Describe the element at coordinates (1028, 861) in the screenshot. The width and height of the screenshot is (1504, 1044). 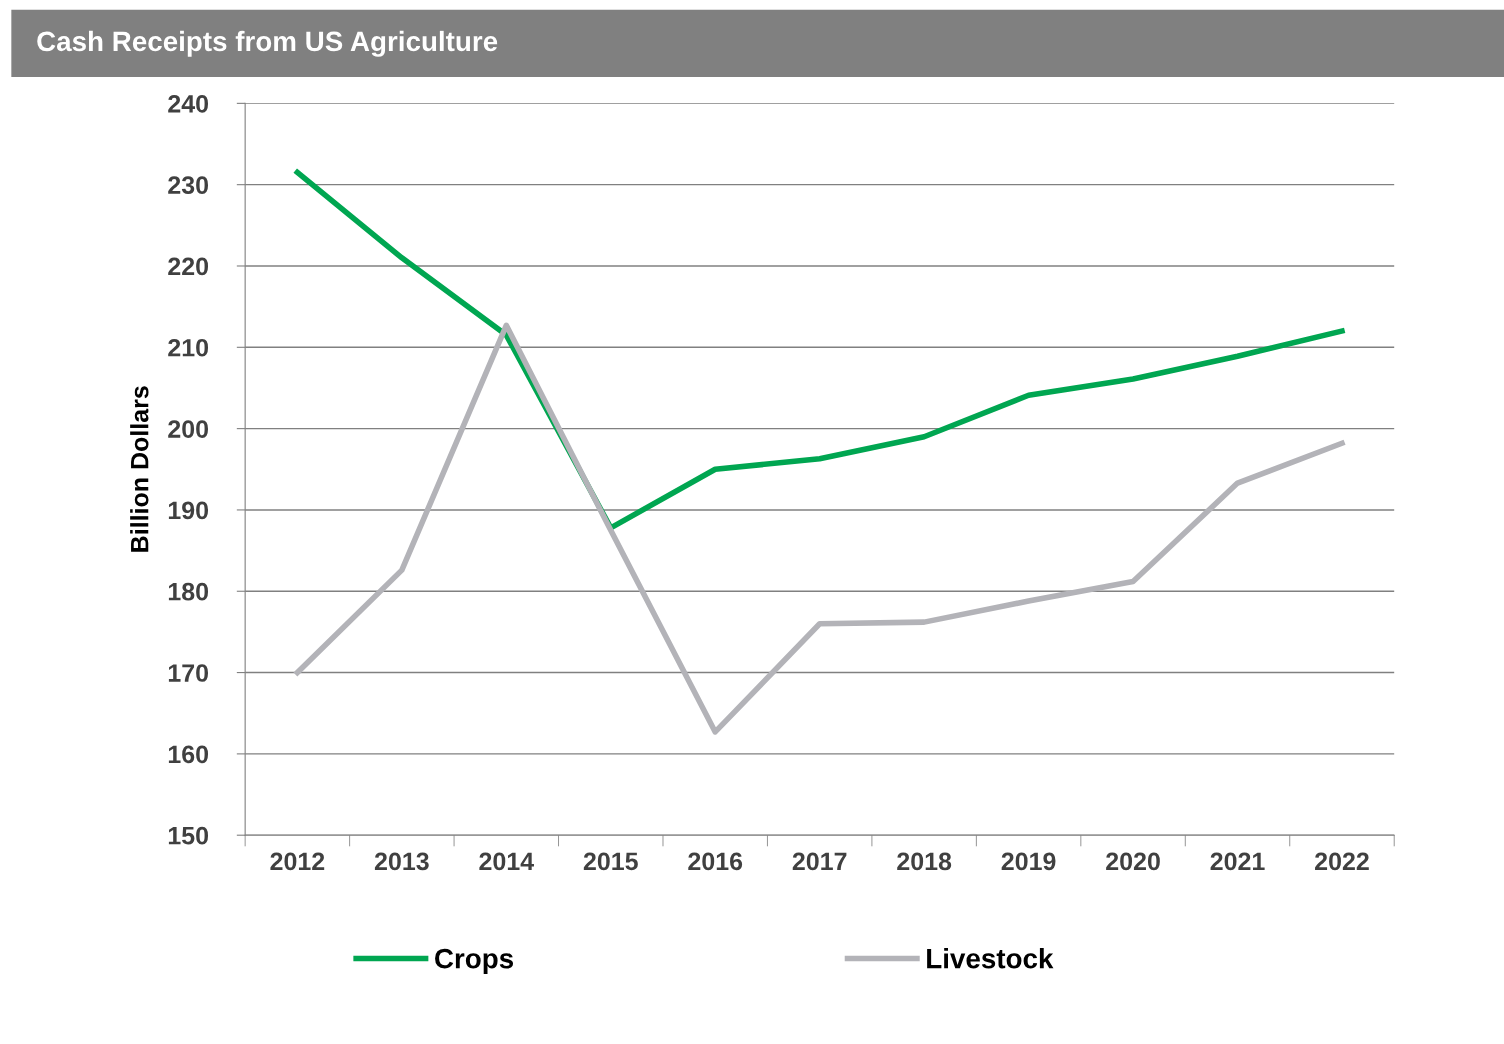
I see `x-tick-label: 2019` at that location.